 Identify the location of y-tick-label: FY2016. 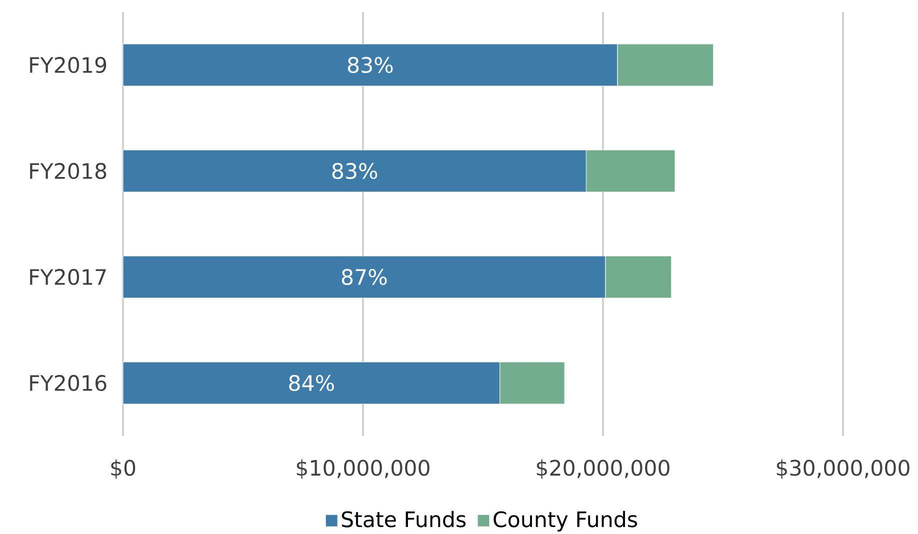
(68, 382).